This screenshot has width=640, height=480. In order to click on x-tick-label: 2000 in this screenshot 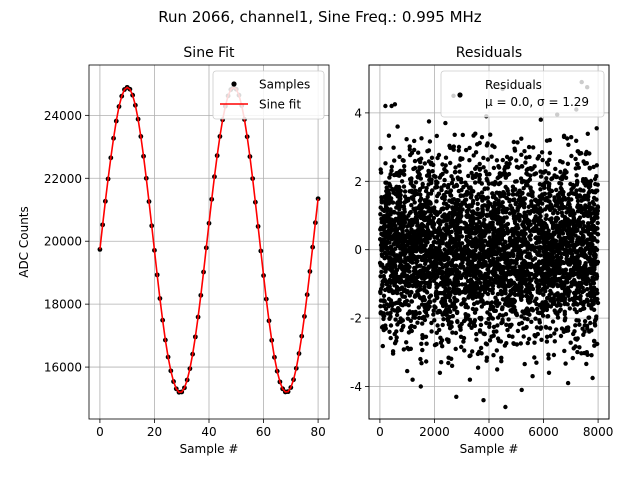, I will do `click(434, 432)`.